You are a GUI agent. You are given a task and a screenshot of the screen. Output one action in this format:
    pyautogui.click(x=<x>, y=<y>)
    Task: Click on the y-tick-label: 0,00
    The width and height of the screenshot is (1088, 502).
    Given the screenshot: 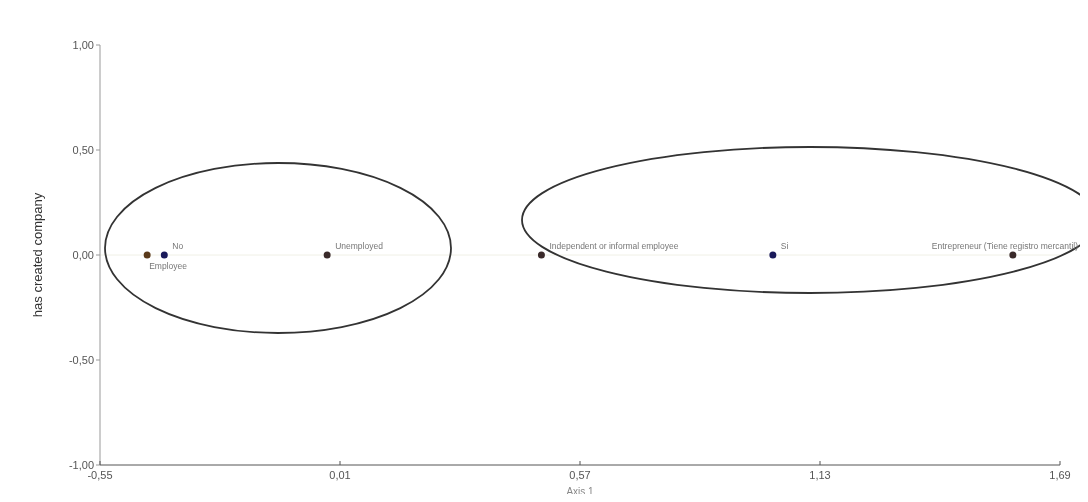 What is the action you would take?
    pyautogui.click(x=83, y=254)
    